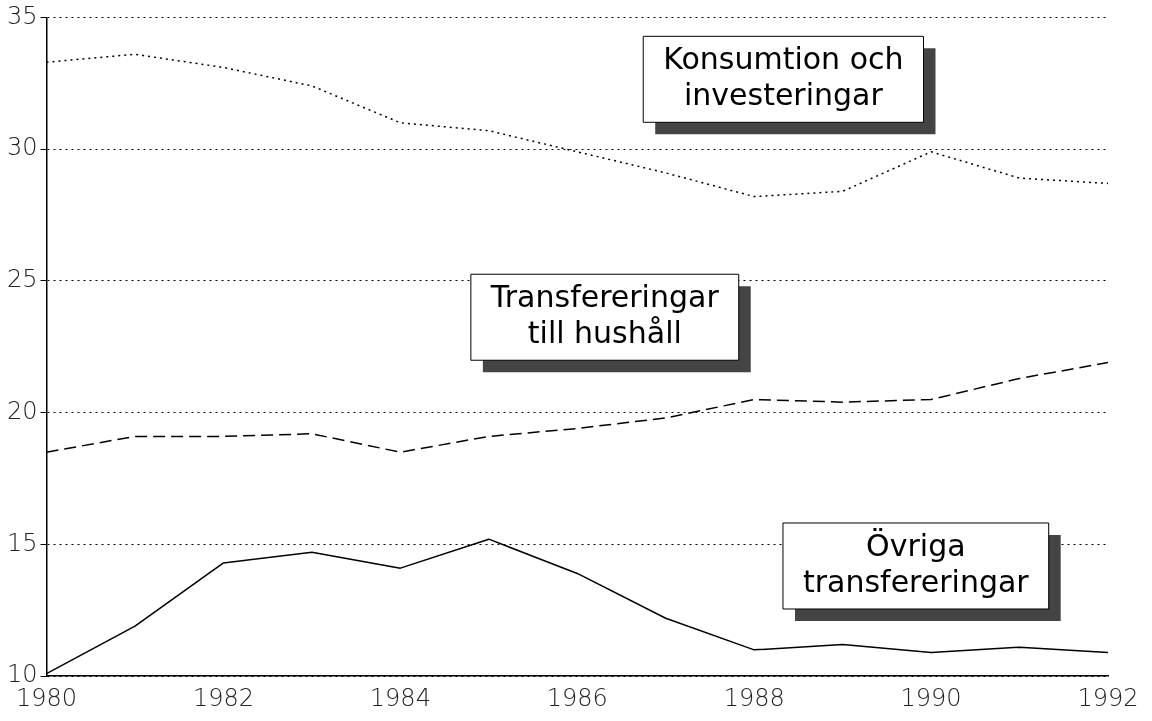  Describe the element at coordinates (931, 697) in the screenshot. I see `x-tick-label: 1990` at that location.